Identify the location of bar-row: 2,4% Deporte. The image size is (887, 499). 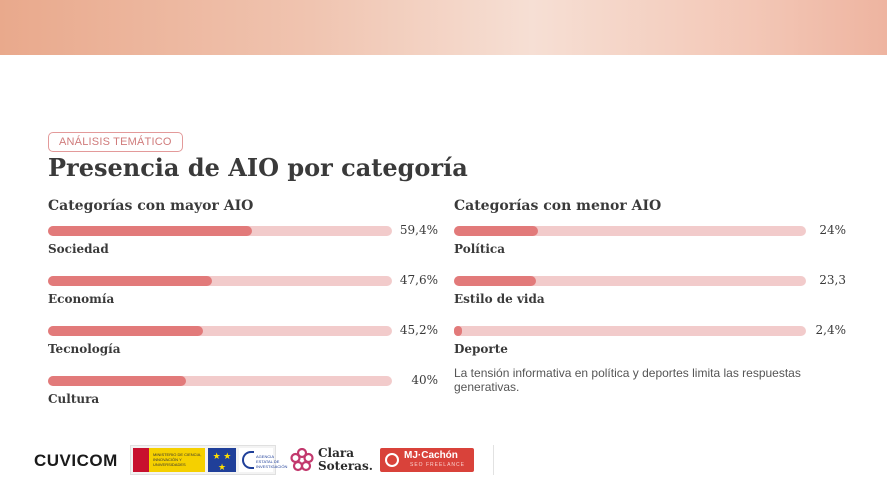
(650, 344).